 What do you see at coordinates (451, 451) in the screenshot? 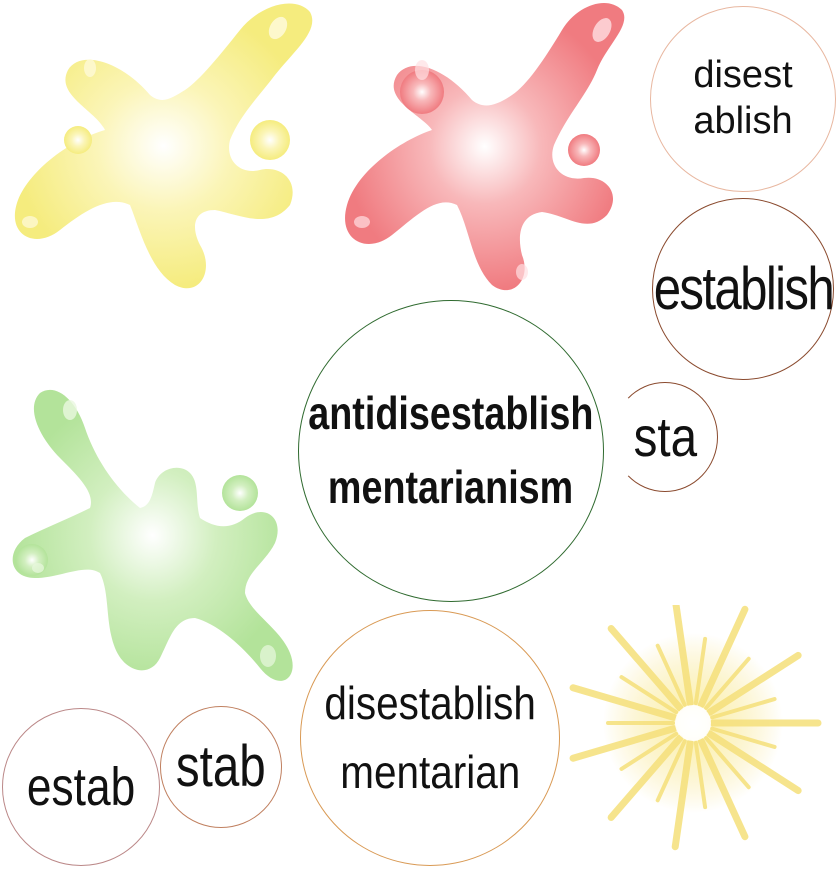
I see `target-word-bubble: antidisestablish mentarianism` at bounding box center [451, 451].